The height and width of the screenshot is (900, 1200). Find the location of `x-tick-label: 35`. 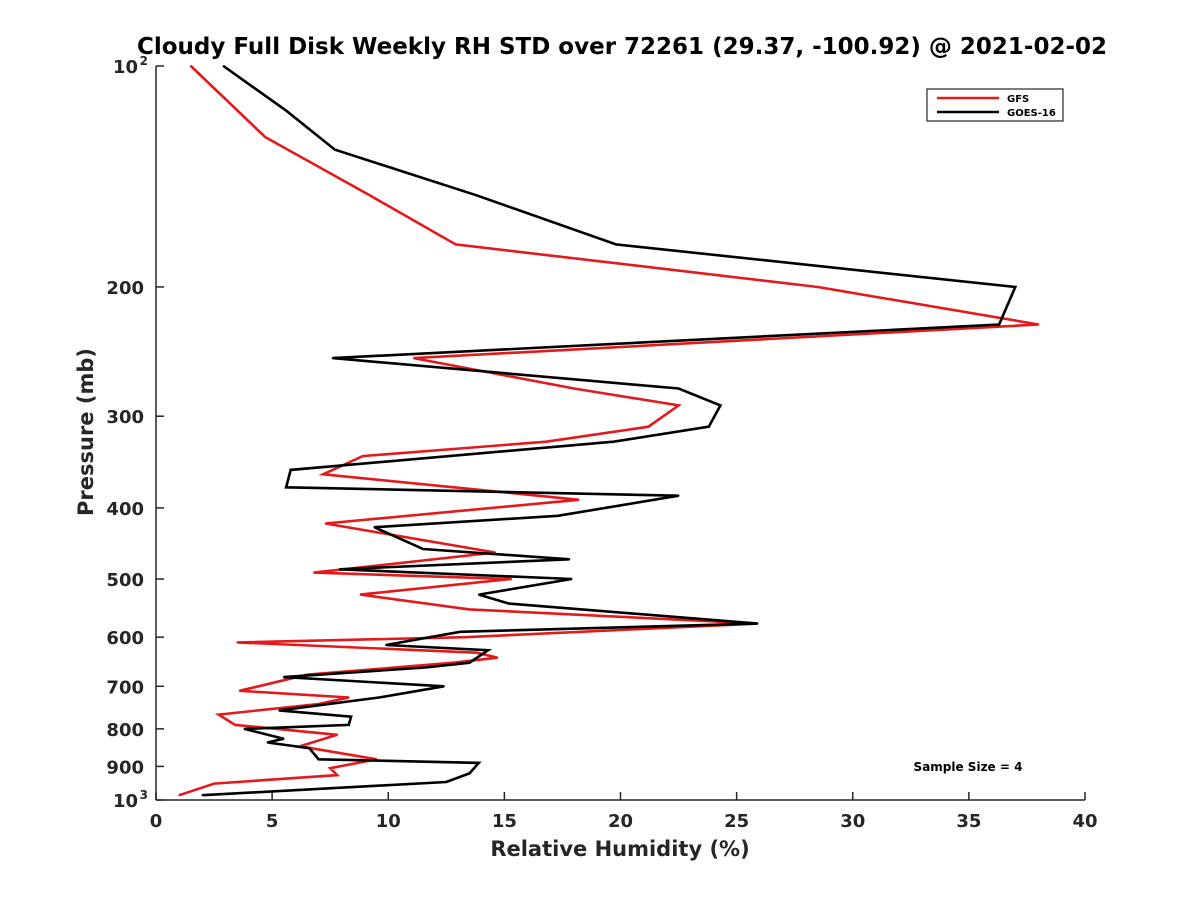

x-tick-label: 35 is located at coordinates (968, 821).